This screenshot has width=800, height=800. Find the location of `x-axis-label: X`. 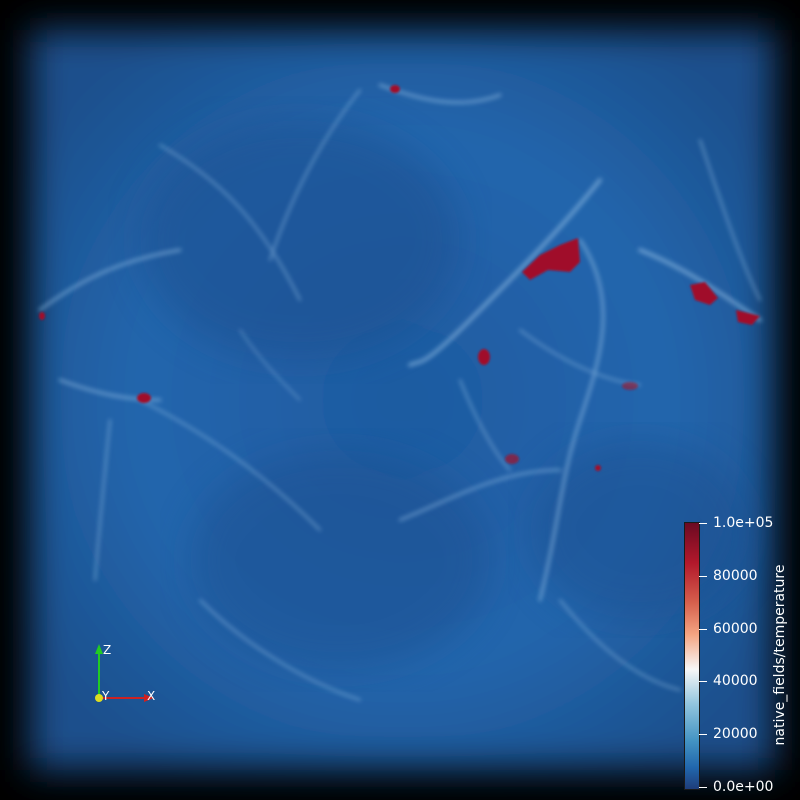

x-axis-label: X is located at coordinates (151, 696).